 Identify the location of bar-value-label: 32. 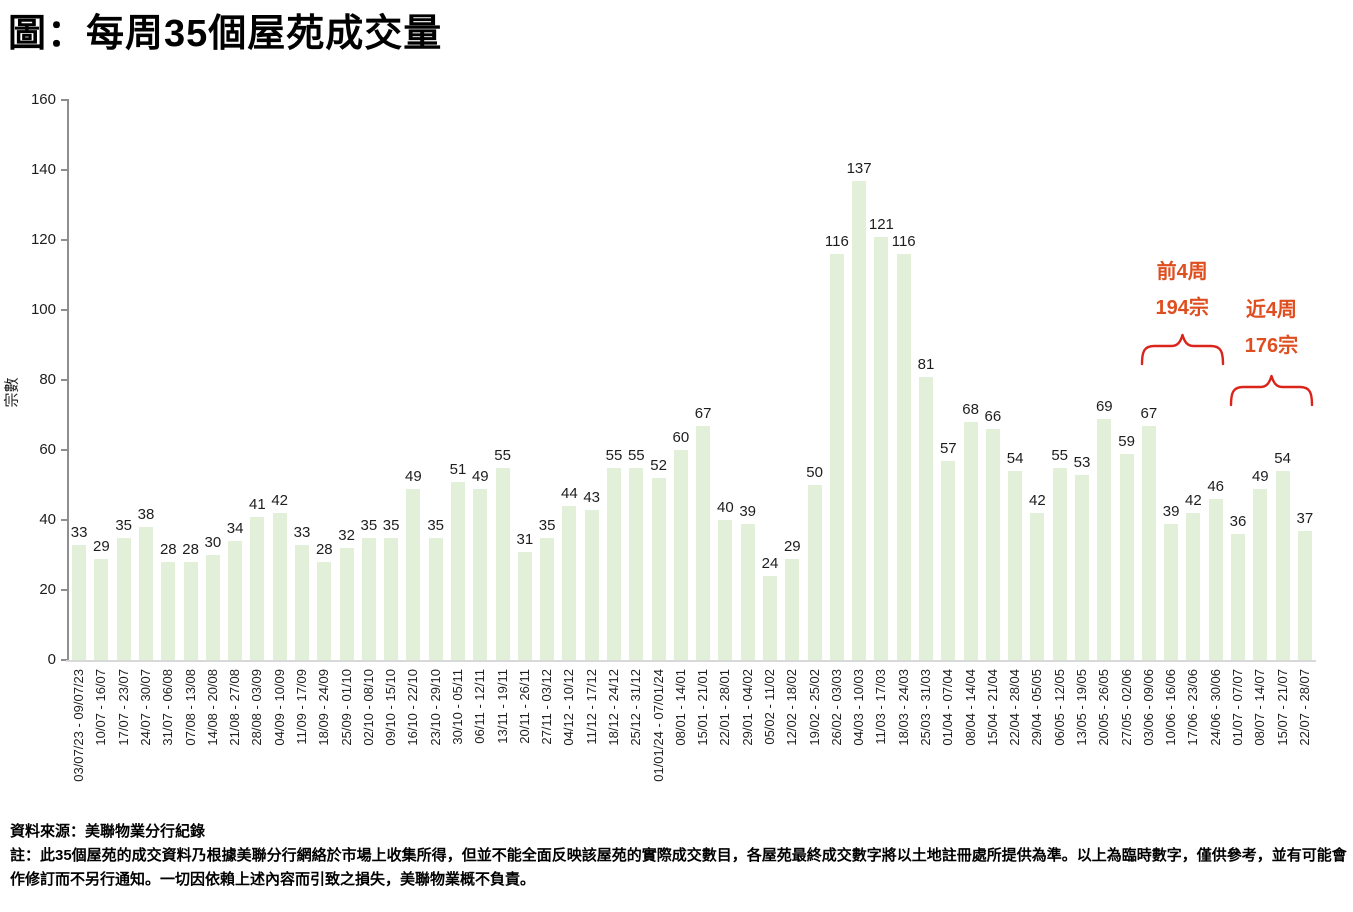
(346, 535).